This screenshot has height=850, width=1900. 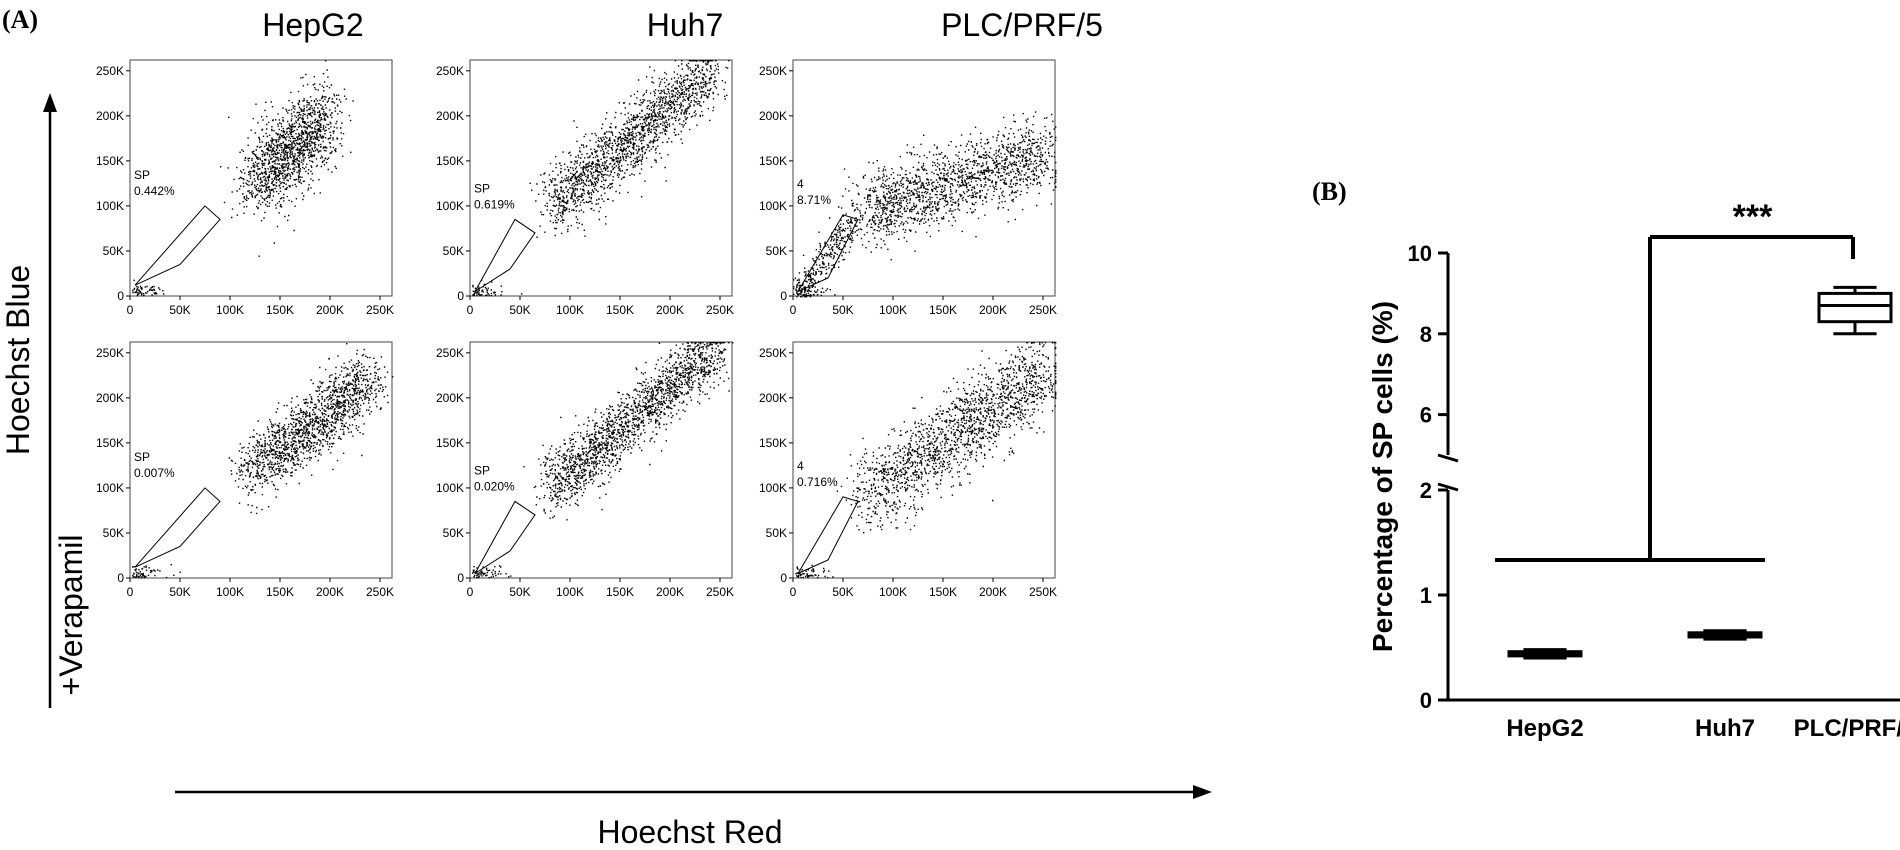 What do you see at coordinates (50, 102) in the screenshot?
I see `y-axis-arrow-head` at bounding box center [50, 102].